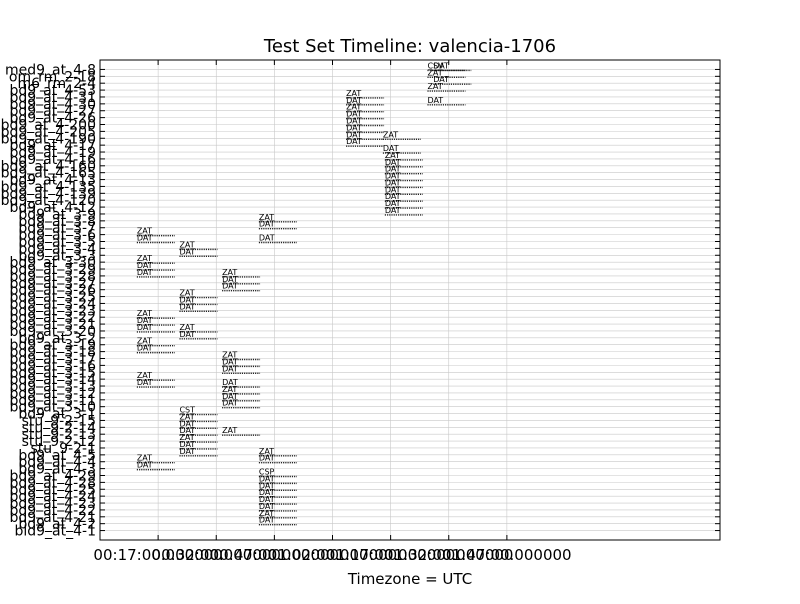 The width and height of the screenshot is (800, 604). What do you see at coordinates (274, 555) in the screenshot?
I see `x-tick-label: 00:47:00.000000` at bounding box center [274, 555].